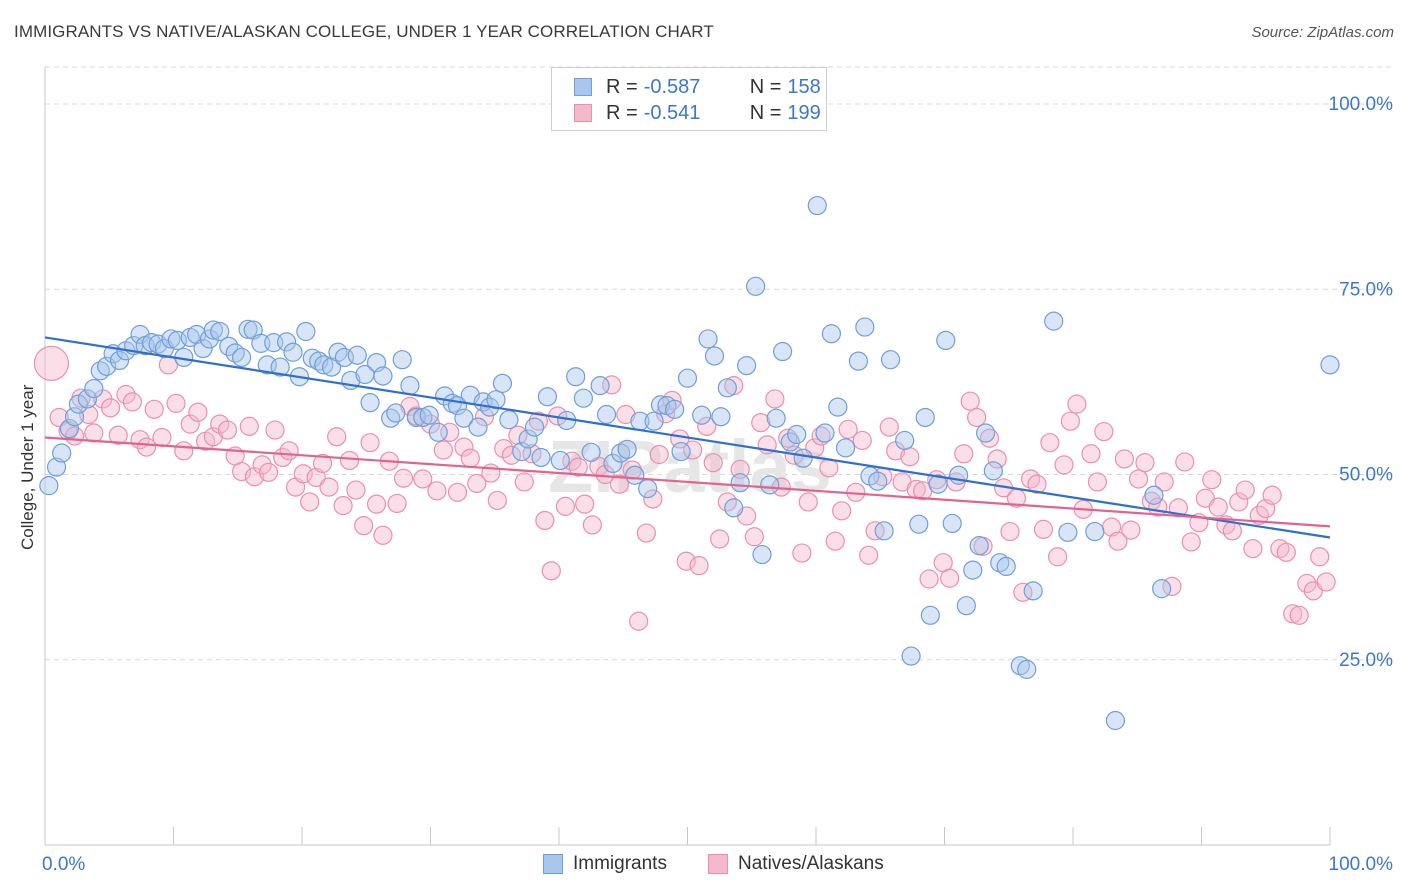 The image size is (1406, 892). Describe the element at coordinates (796, 864) in the screenshot. I see `legend-item-natives: Natives/Alaskans` at that location.